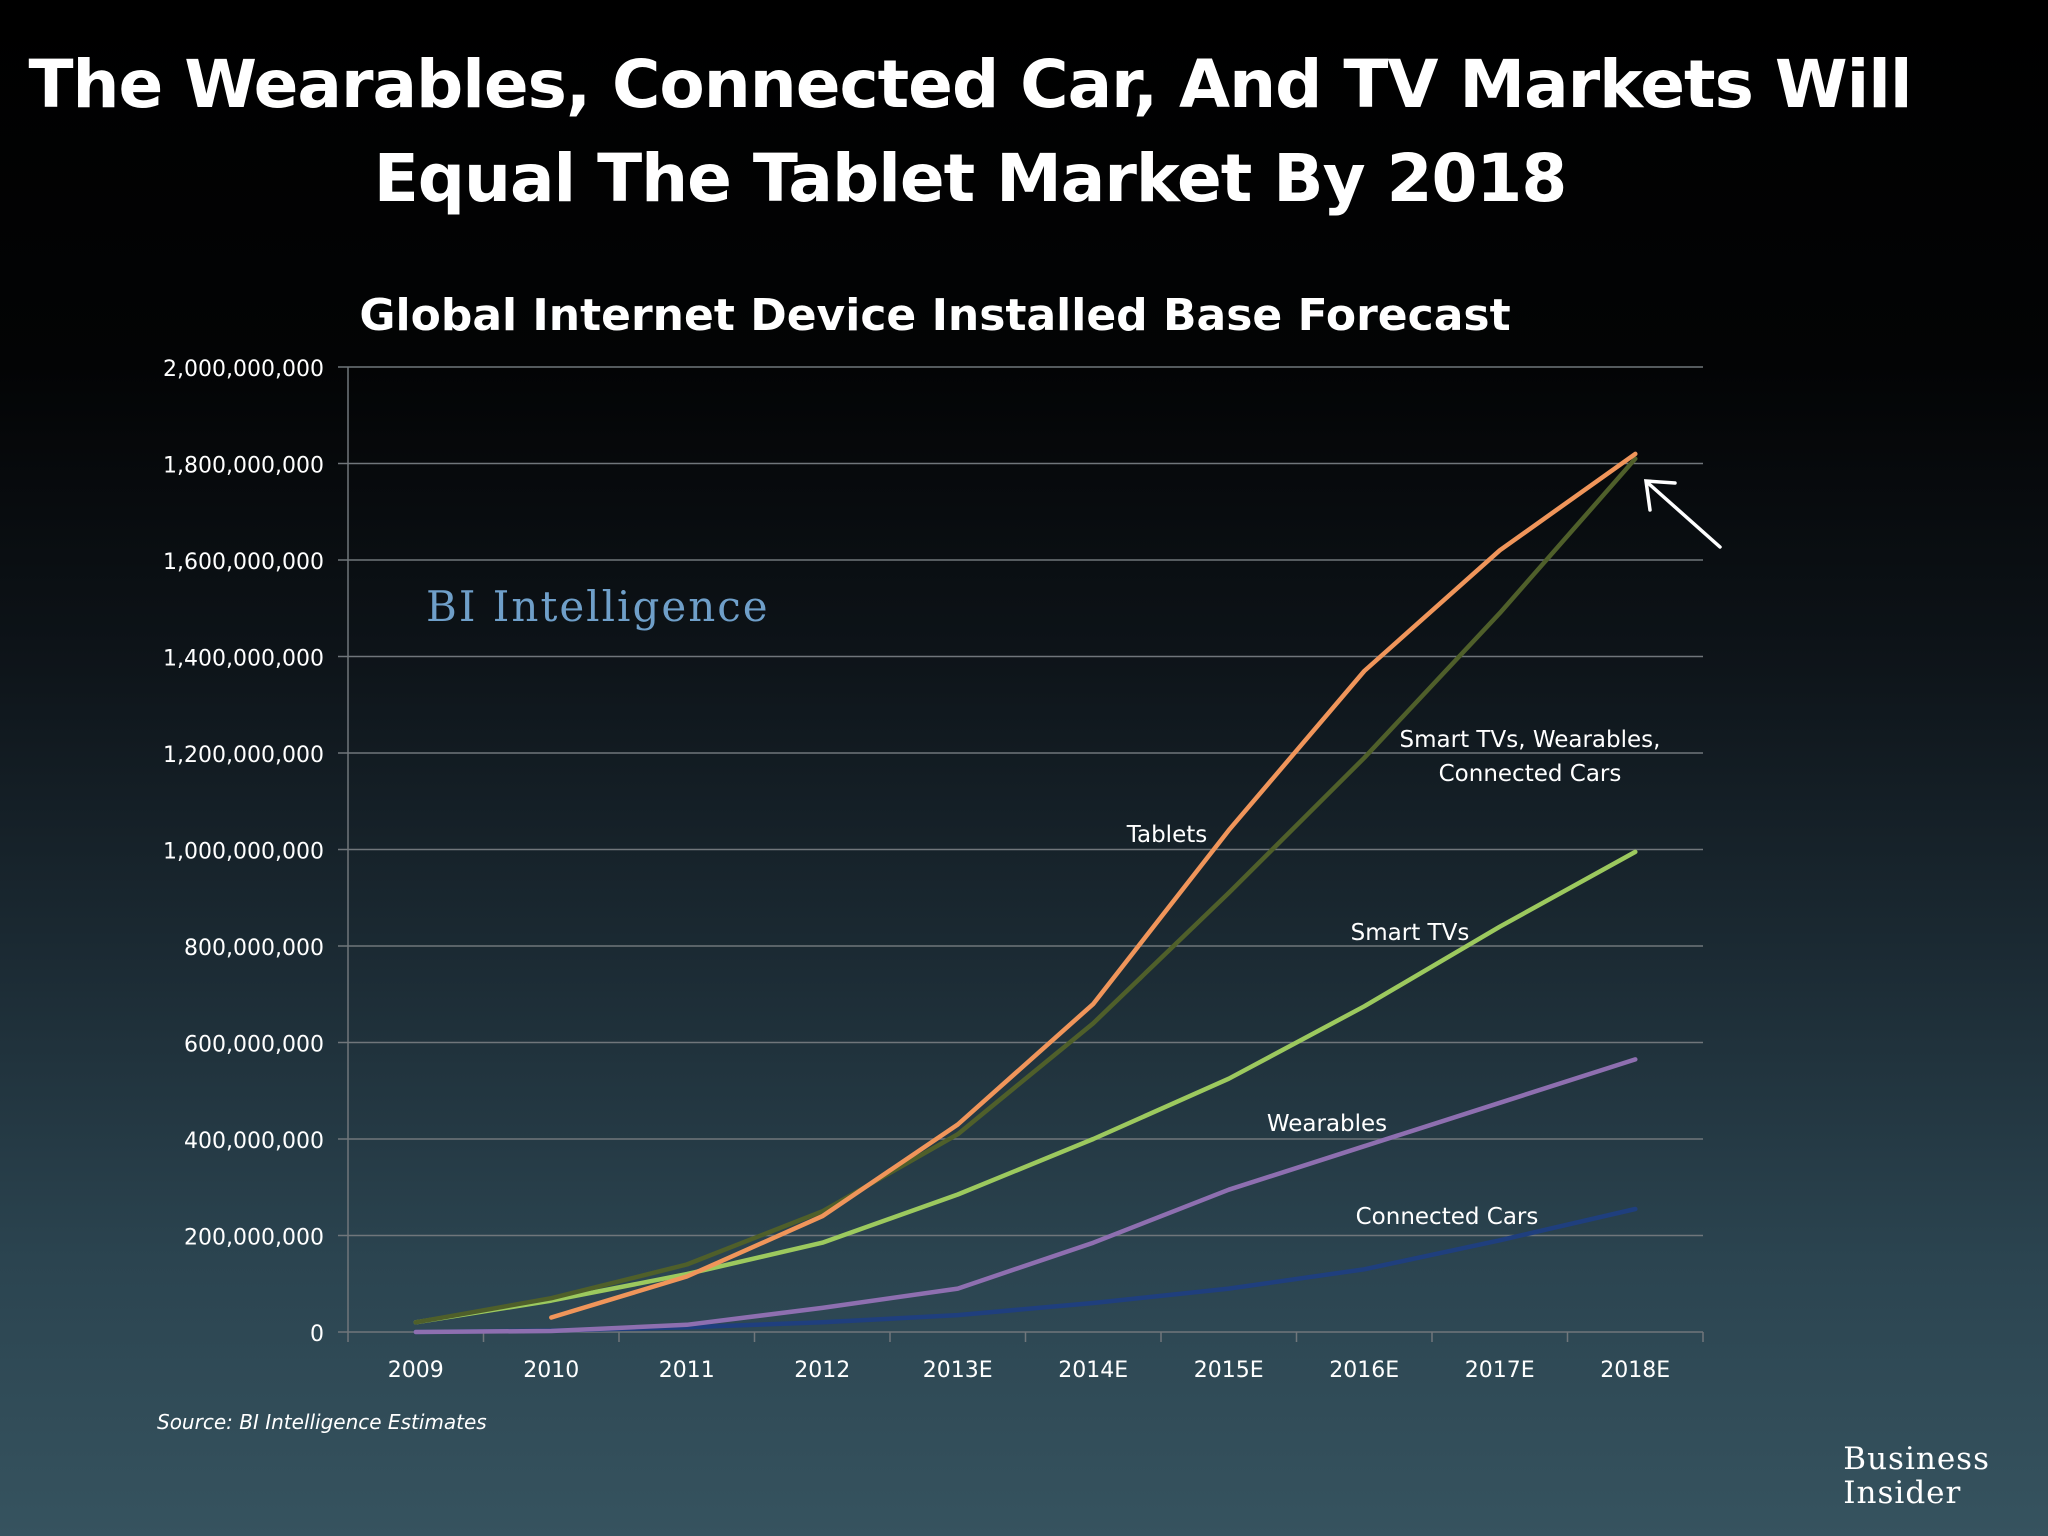  Describe the element at coordinates (1025, 1196) in the screenshot. I see `series-line-wearables` at that location.